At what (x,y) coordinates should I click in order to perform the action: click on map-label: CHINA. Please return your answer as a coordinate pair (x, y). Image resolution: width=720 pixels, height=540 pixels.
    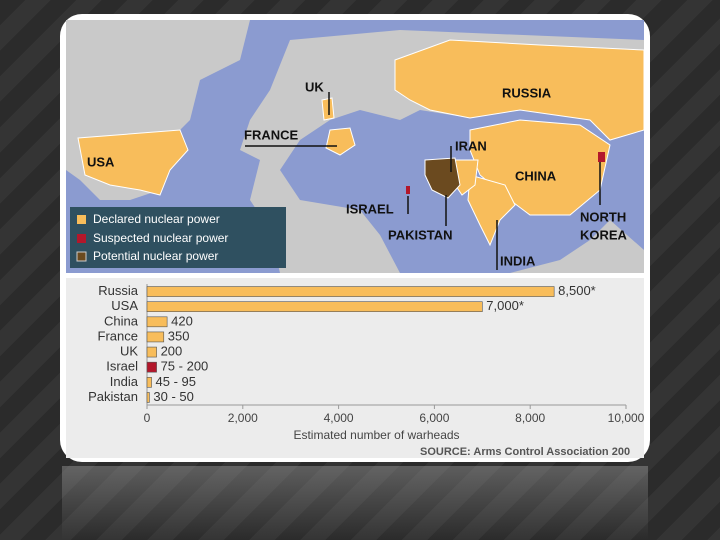
    Looking at the image, I should click on (536, 175).